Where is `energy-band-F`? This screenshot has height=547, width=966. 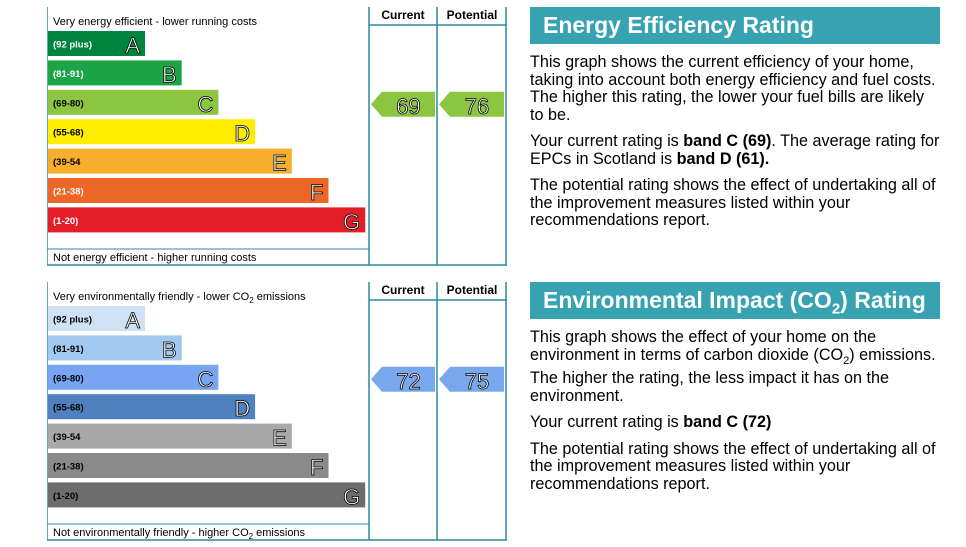
energy-band-F is located at coordinates (188, 190).